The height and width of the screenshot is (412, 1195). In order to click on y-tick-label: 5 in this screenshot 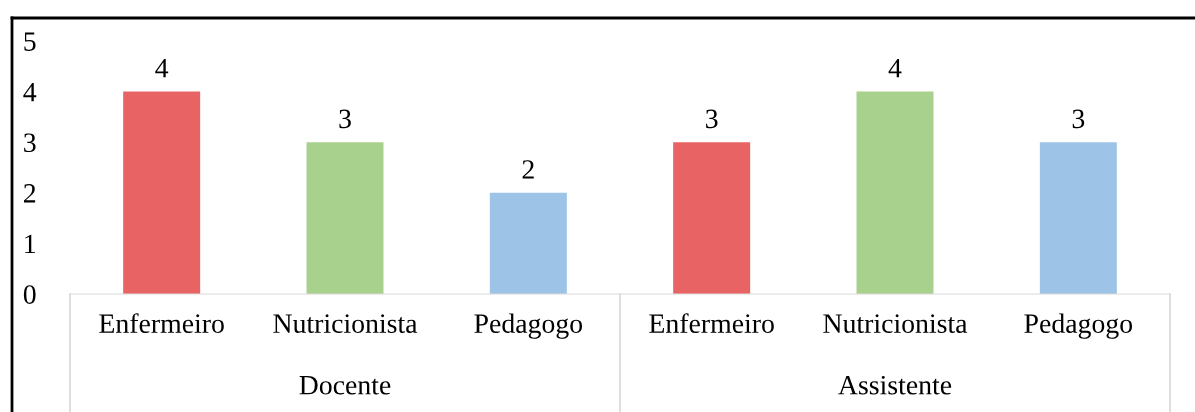, I will do `click(30, 41)`.